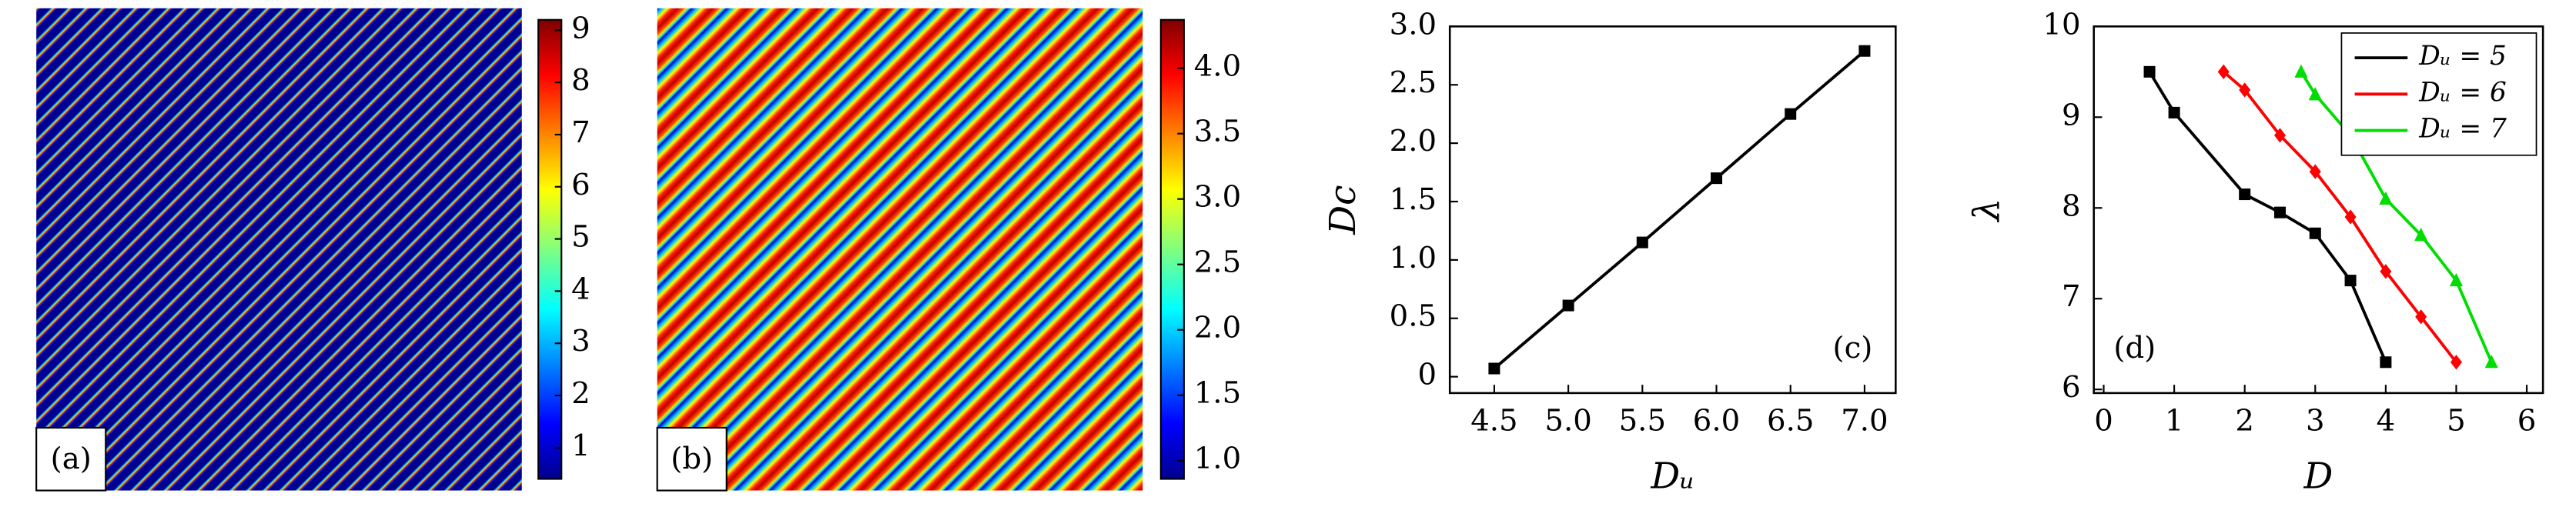 This screenshot has width=2576, height=507. What do you see at coordinates (2456, 421) in the screenshot?
I see `x-tick-label: 5` at bounding box center [2456, 421].